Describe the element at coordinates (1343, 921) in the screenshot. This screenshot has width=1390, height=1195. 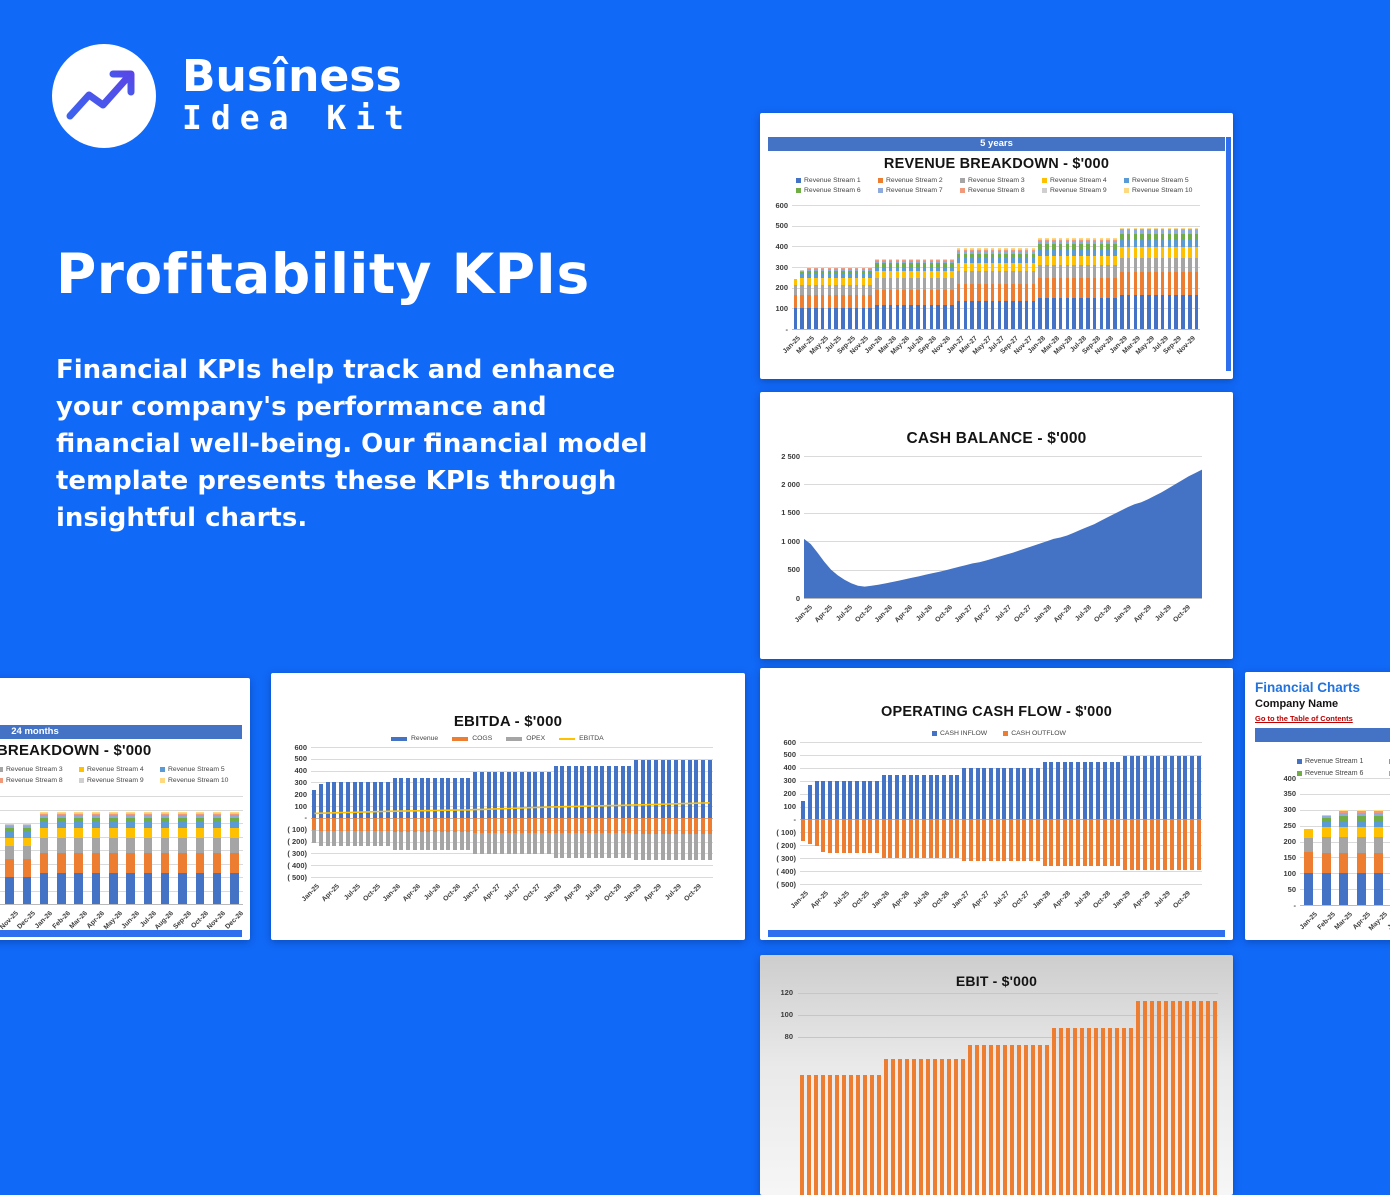
I see `x-axis-label: Mar-25` at that location.